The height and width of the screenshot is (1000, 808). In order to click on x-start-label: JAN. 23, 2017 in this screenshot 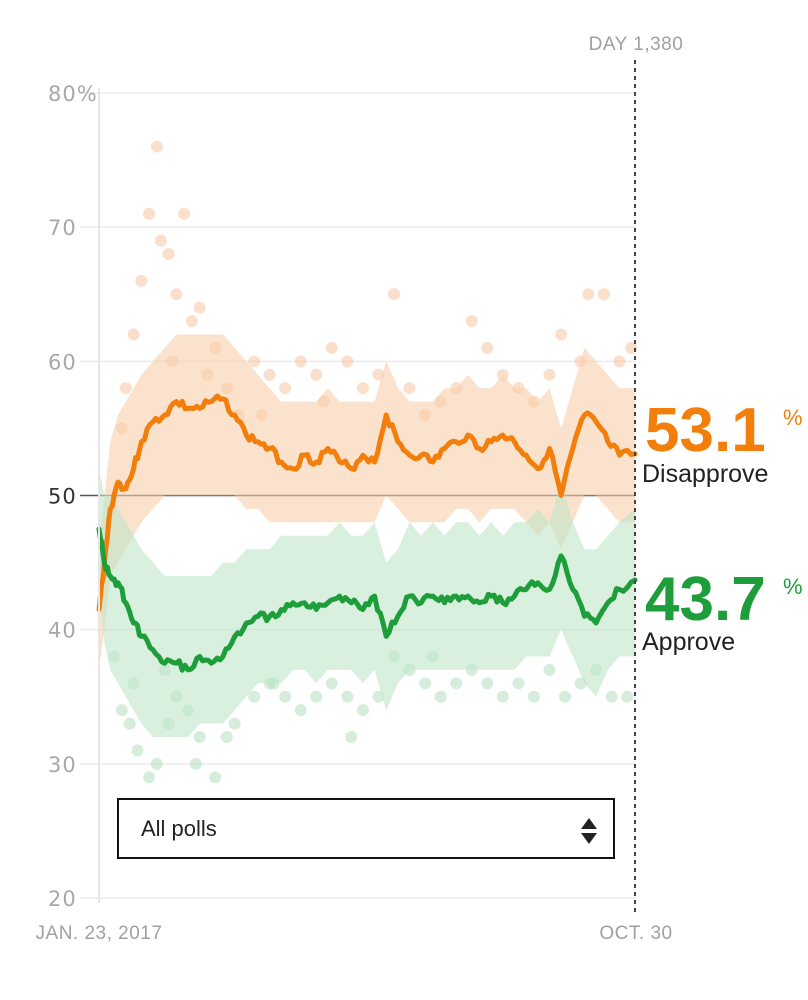, I will do `click(99, 933)`.